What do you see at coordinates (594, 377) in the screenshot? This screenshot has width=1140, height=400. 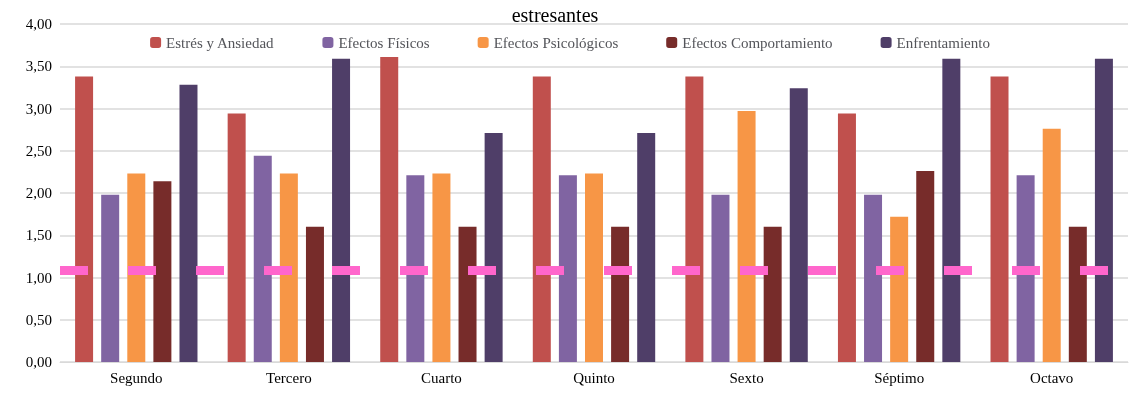 I see `x-tick-label: Quinto` at bounding box center [594, 377].